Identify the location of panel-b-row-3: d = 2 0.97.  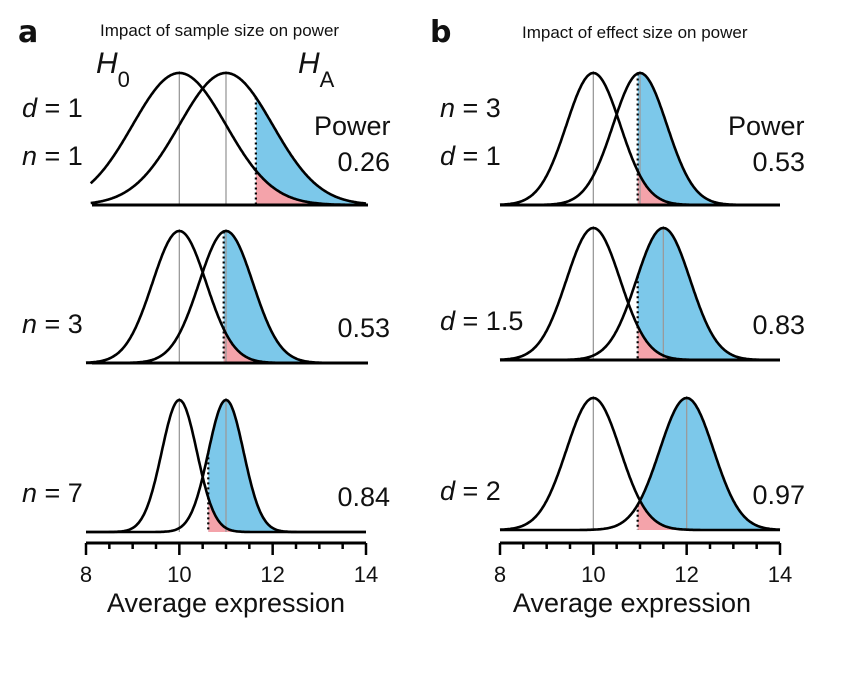
(622, 464).